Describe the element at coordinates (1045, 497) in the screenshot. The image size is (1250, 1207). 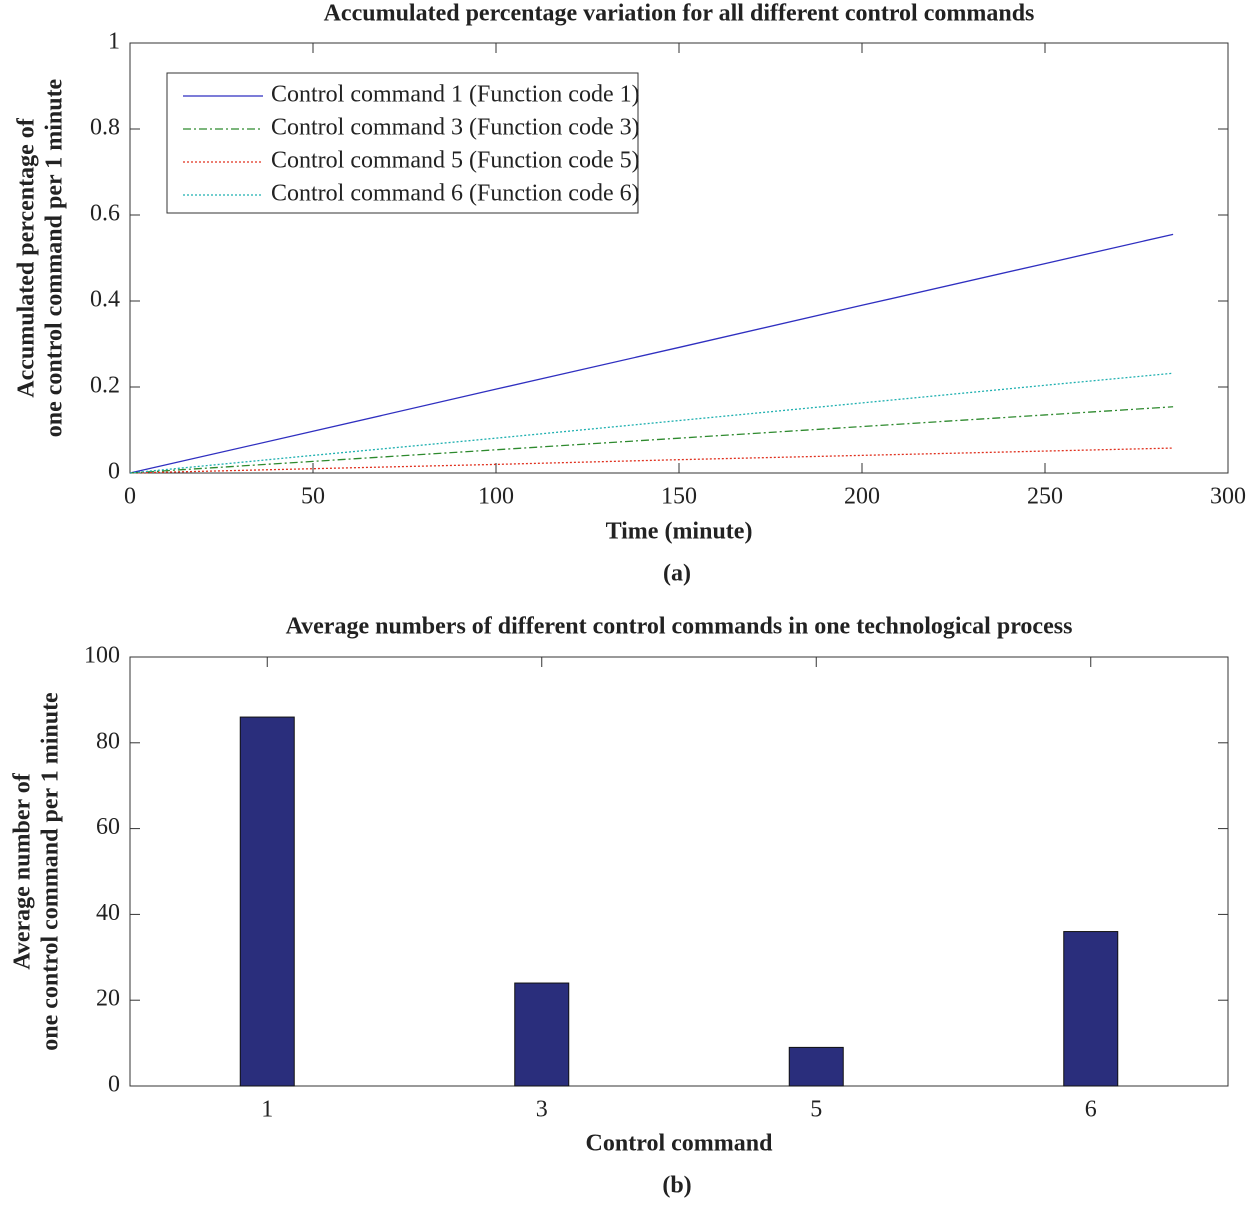
I see `x-tick-label: 250` at that location.